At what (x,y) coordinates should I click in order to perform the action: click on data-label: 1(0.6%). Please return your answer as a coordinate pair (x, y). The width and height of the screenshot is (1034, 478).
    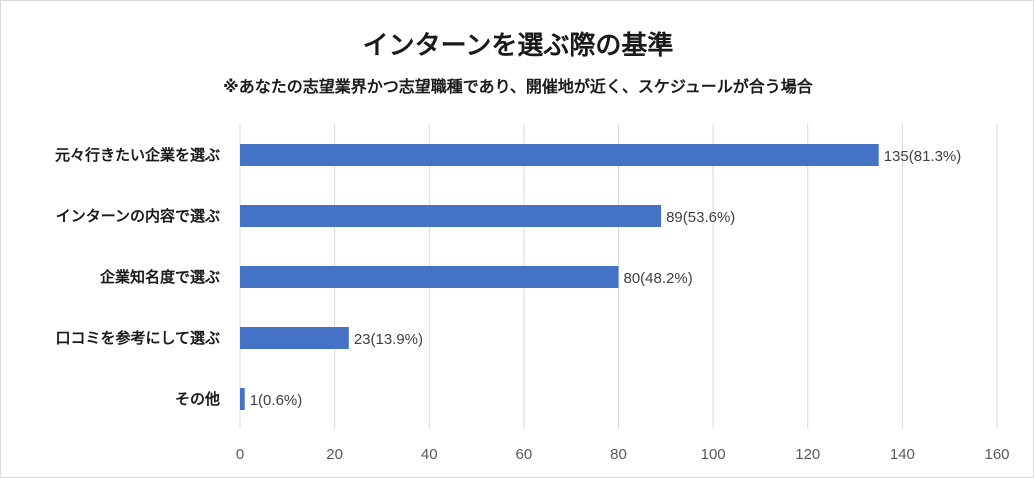
    Looking at the image, I should click on (276, 400).